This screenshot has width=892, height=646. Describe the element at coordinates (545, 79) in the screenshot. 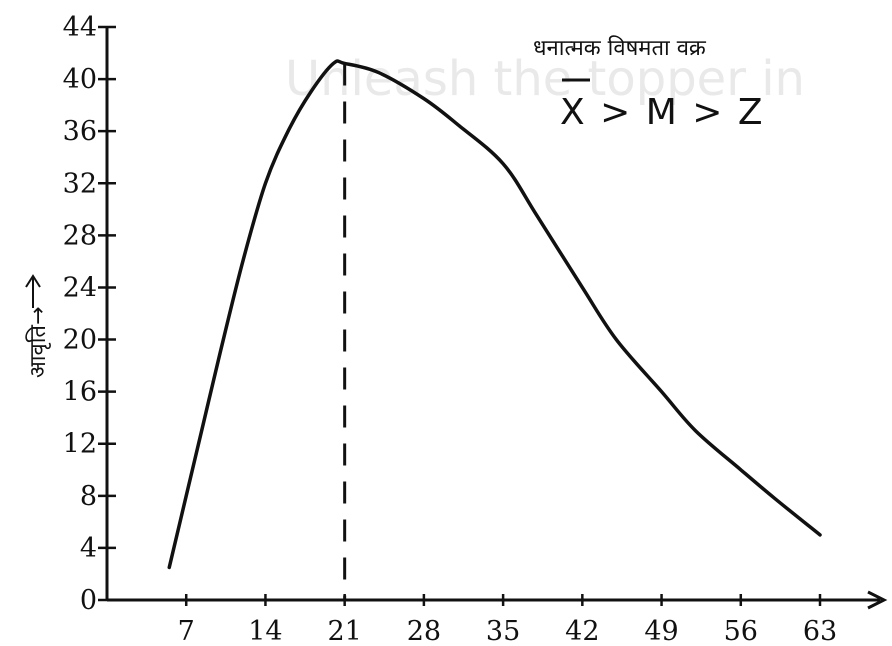

I see `watermark-text: Unleash the topper in` at that location.